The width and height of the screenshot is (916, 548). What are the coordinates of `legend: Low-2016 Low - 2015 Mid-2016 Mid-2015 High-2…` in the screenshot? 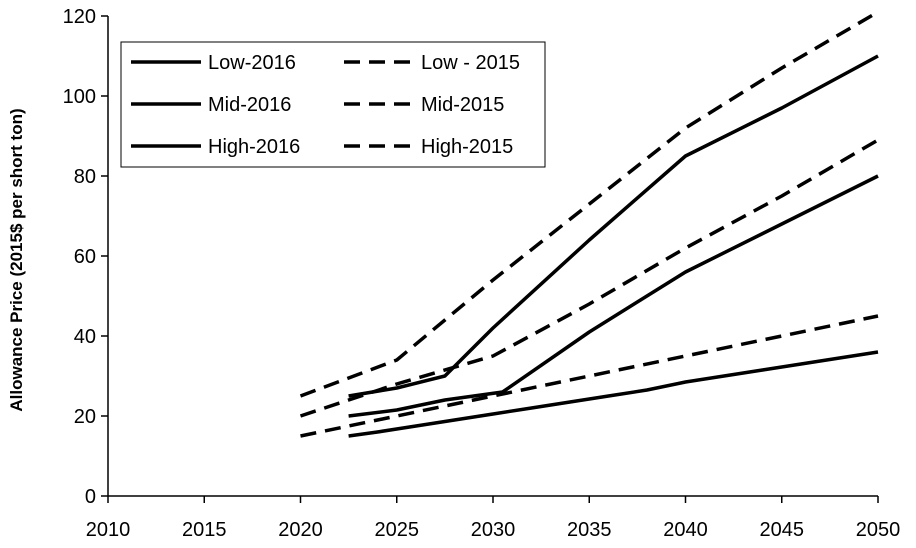 It's located at (333, 104).